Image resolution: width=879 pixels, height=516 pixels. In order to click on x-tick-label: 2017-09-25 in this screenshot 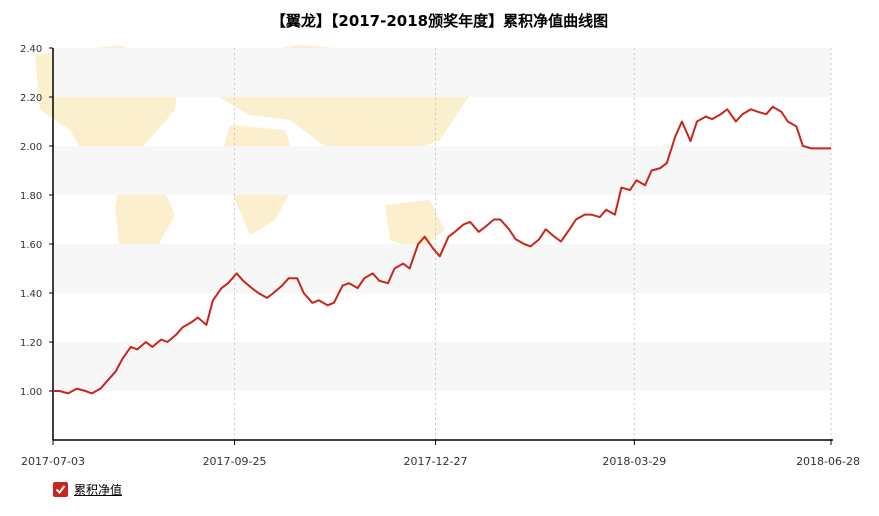, I will do `click(235, 461)`.